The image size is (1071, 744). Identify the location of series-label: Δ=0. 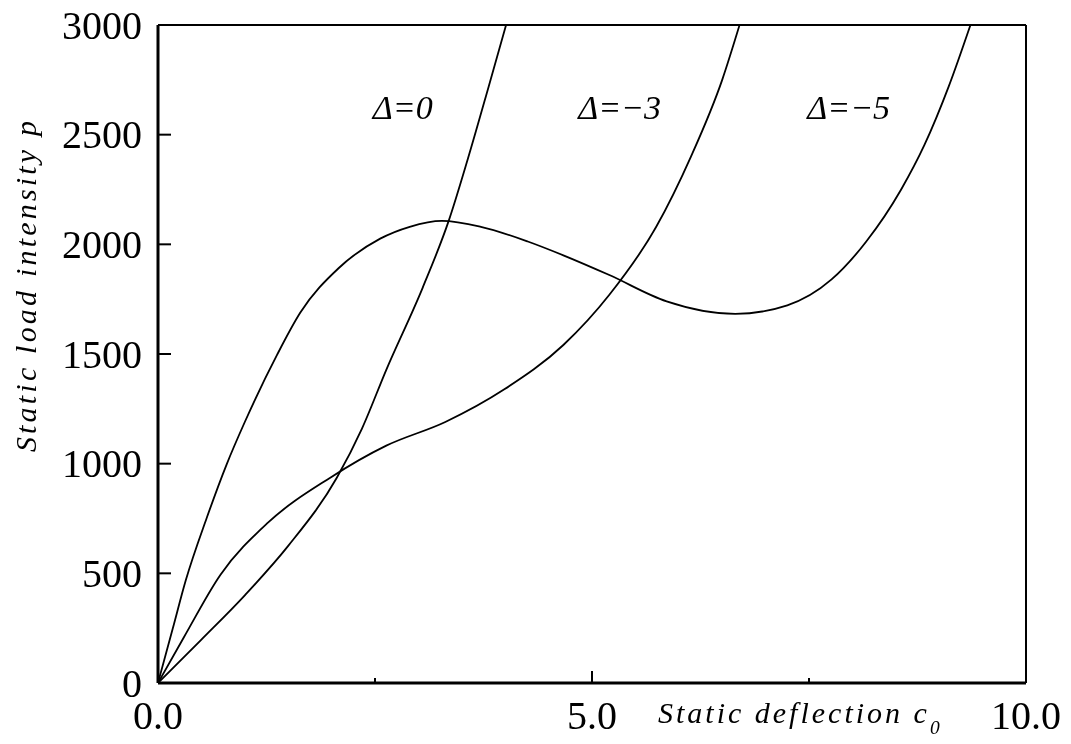
(401, 107).